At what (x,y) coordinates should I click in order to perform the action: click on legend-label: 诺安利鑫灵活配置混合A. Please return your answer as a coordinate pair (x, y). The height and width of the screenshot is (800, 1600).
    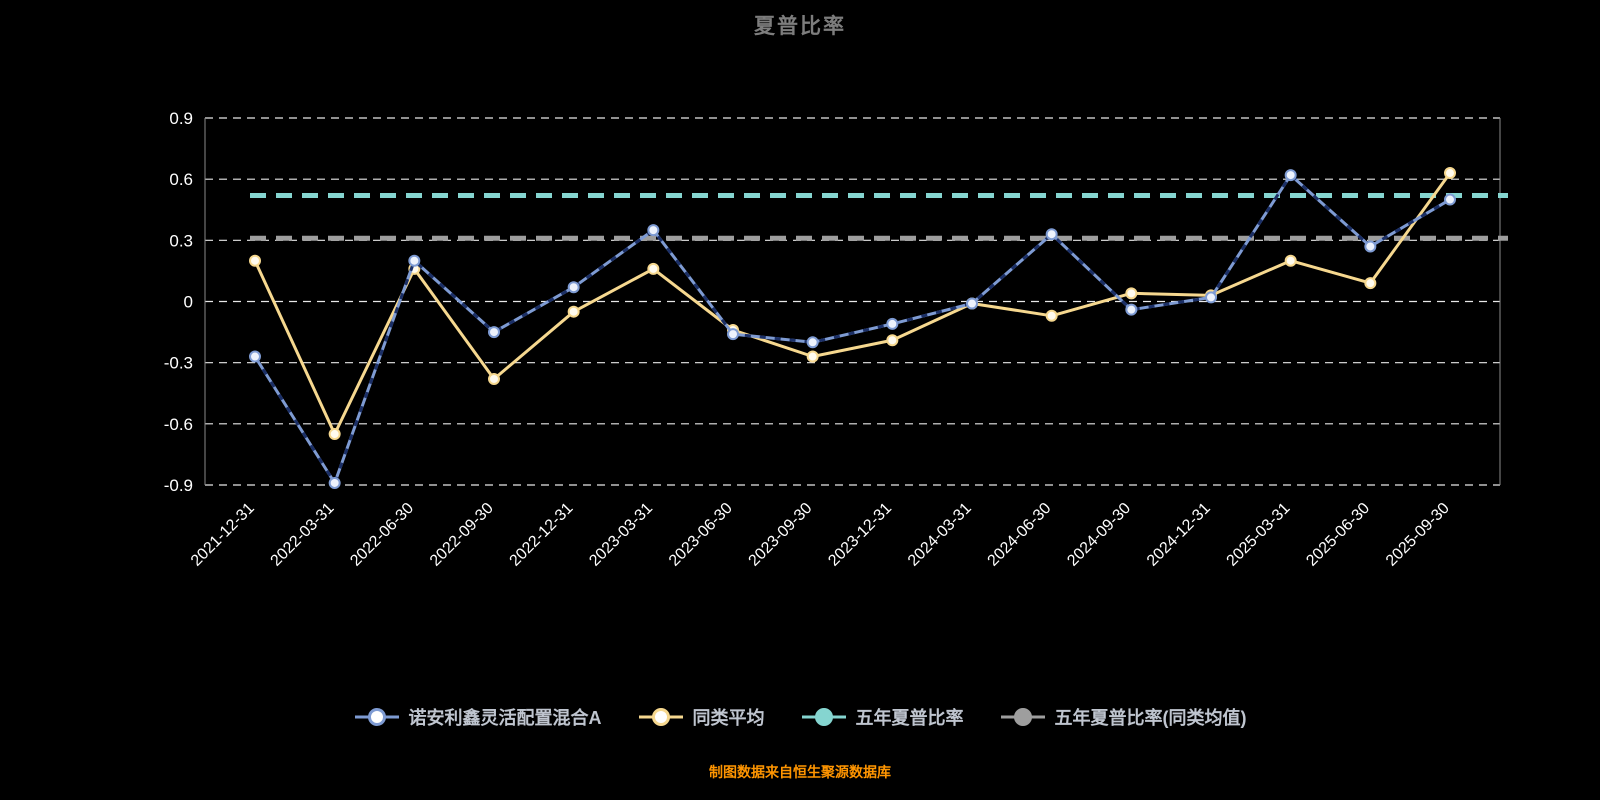
    Looking at the image, I should click on (505, 718).